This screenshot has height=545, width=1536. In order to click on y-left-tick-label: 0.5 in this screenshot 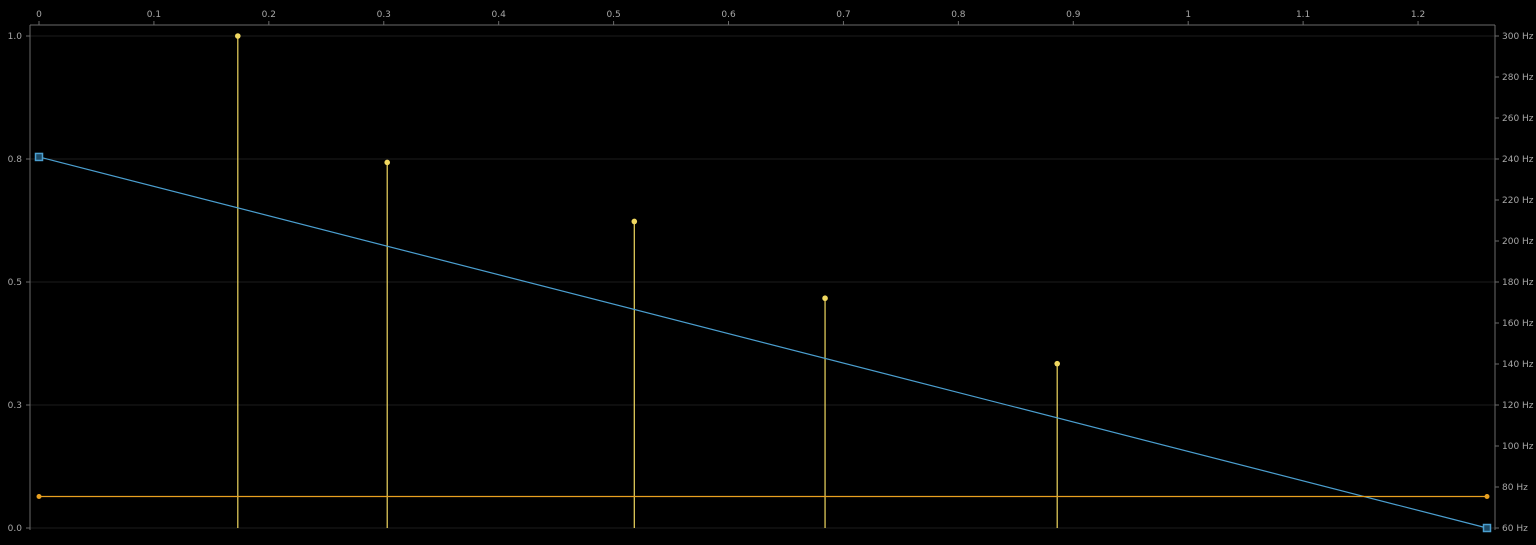, I will do `click(15, 283)`.